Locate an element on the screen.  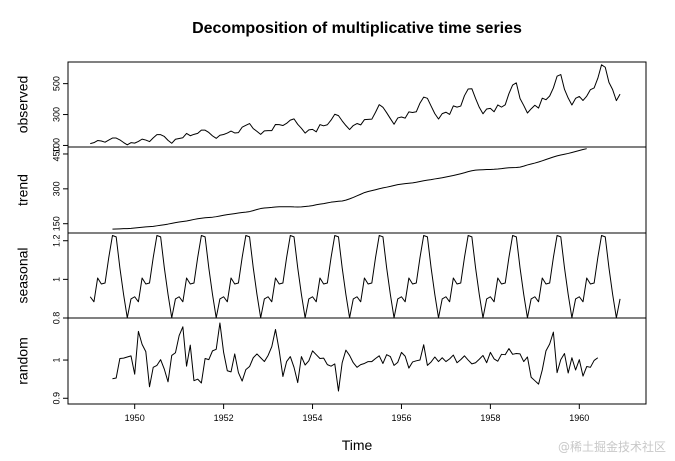
y-tick-label-seasonal: 0.8 is located at coordinates (56, 318).